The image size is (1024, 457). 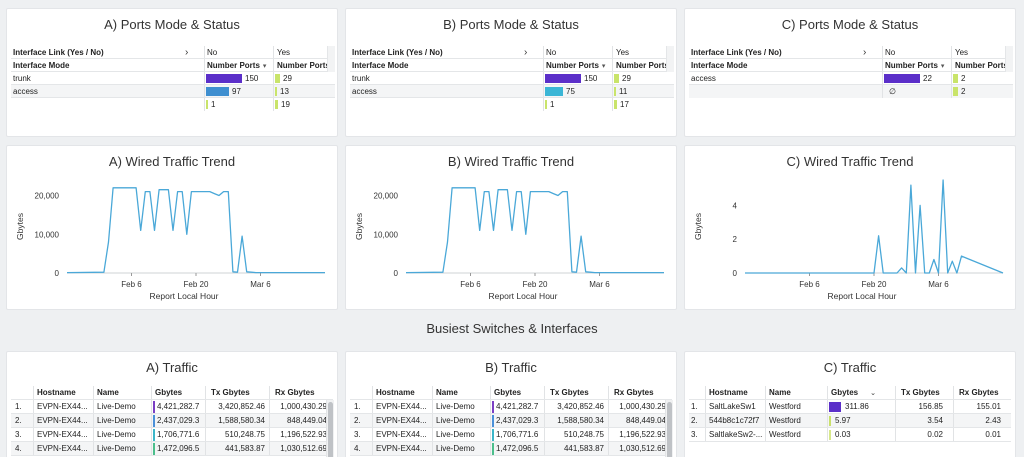 What do you see at coordinates (386, 234) in the screenshot?
I see `y-tick-label: 10,000` at bounding box center [386, 234].